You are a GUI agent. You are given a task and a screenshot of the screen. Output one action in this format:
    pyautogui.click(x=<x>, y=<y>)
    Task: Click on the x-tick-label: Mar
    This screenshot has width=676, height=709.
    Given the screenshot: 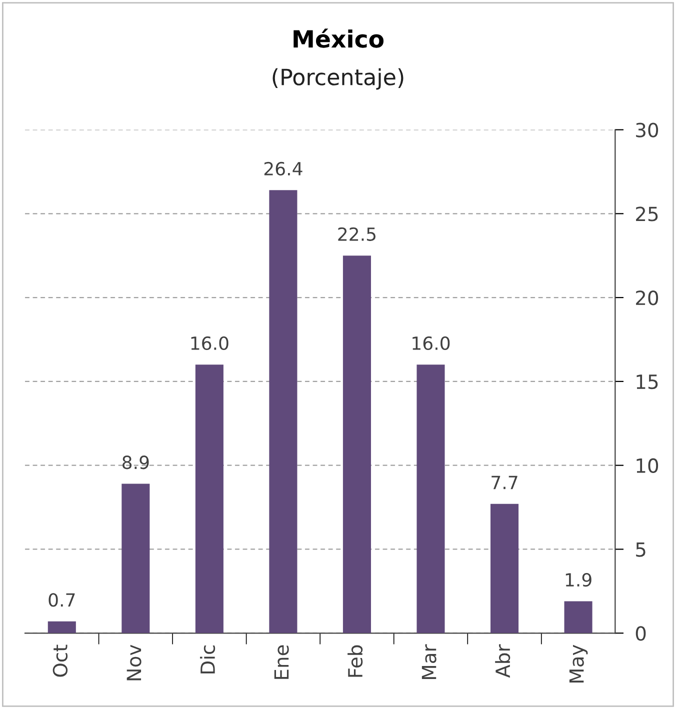 What is the action you would take?
    pyautogui.click(x=429, y=662)
    